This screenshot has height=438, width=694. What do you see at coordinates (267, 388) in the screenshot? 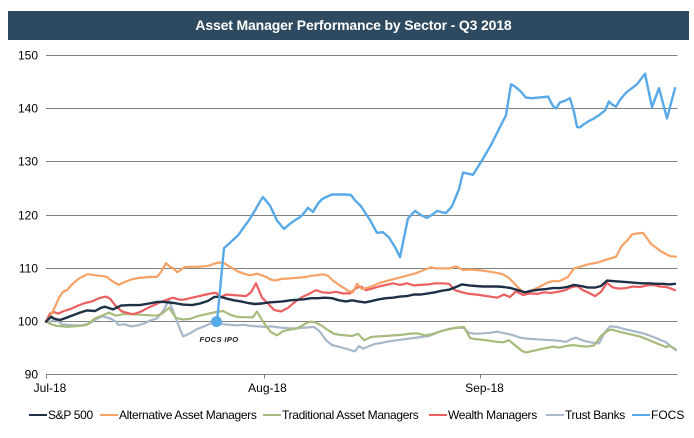
I see `svg-text: Aug-18` at bounding box center [267, 388].